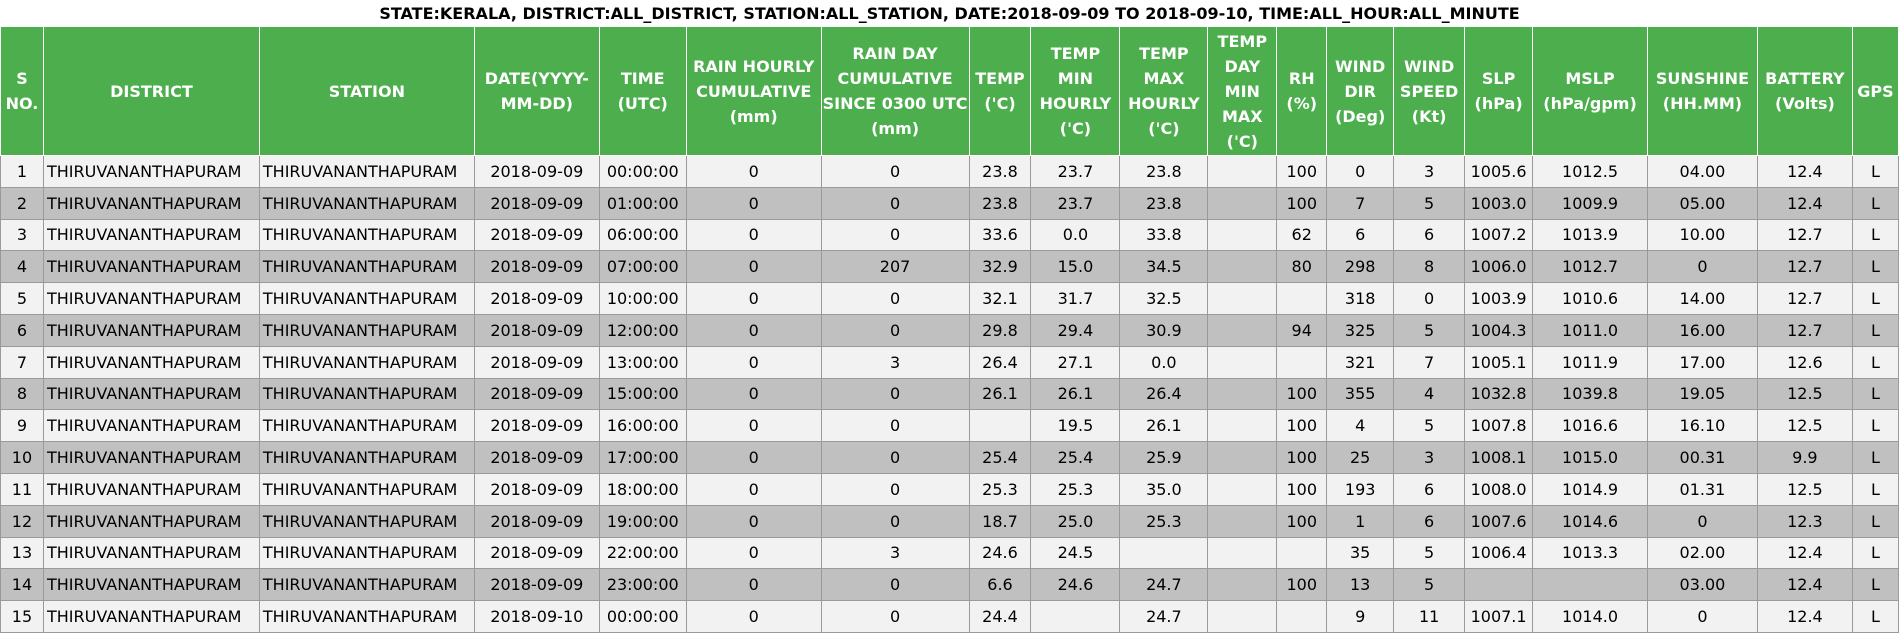 The image size is (1899, 640). I want to click on table-cell: 34.5, so click(1164, 267).